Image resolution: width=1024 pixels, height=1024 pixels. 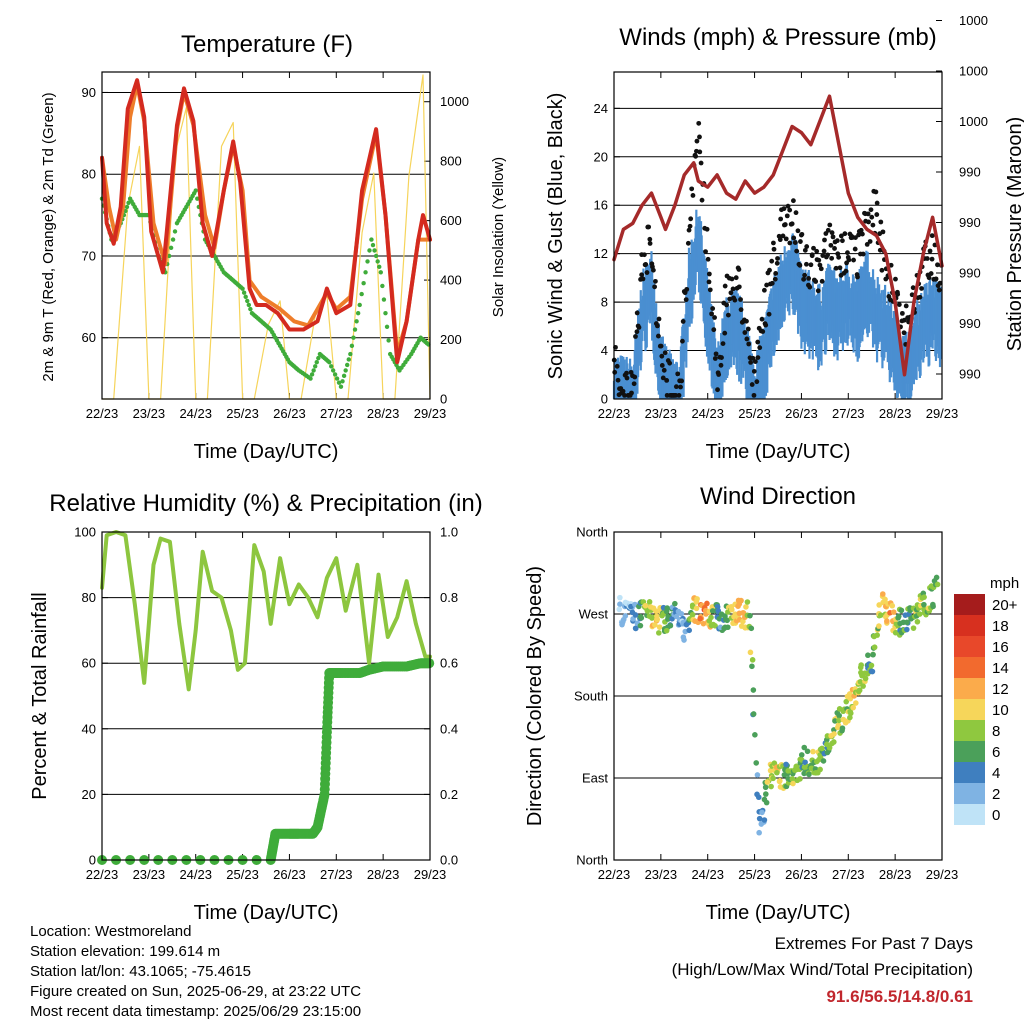 What do you see at coordinates (778, 496) in the screenshot?
I see `direction-title: Wind Direction` at bounding box center [778, 496].